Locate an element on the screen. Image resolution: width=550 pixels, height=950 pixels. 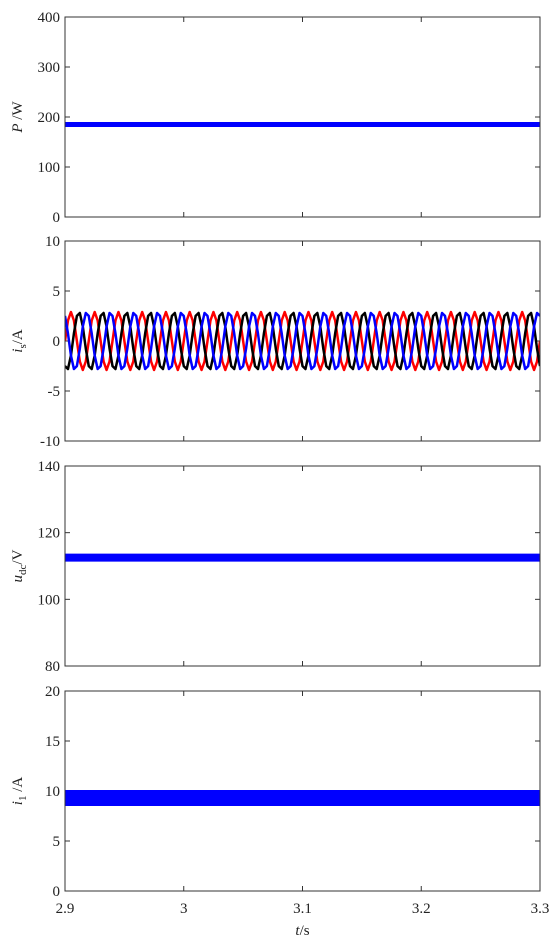
x-tick-label: 2.9 is located at coordinates (65, 909).